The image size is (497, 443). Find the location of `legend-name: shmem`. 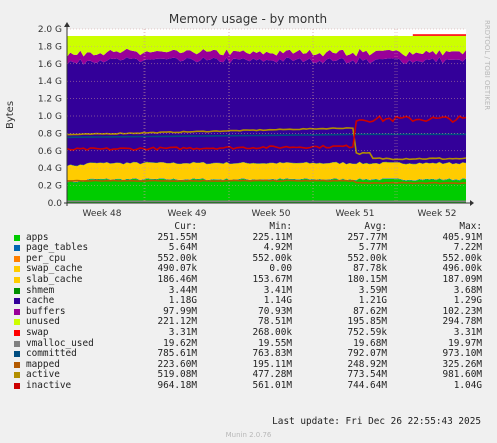

legend-name: shmem is located at coordinates (40, 290).